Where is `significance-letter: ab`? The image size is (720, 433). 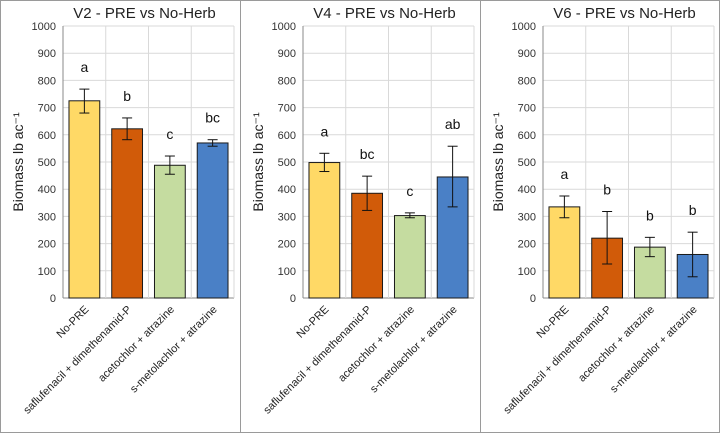 significance-letter: ab is located at coordinates (453, 124).